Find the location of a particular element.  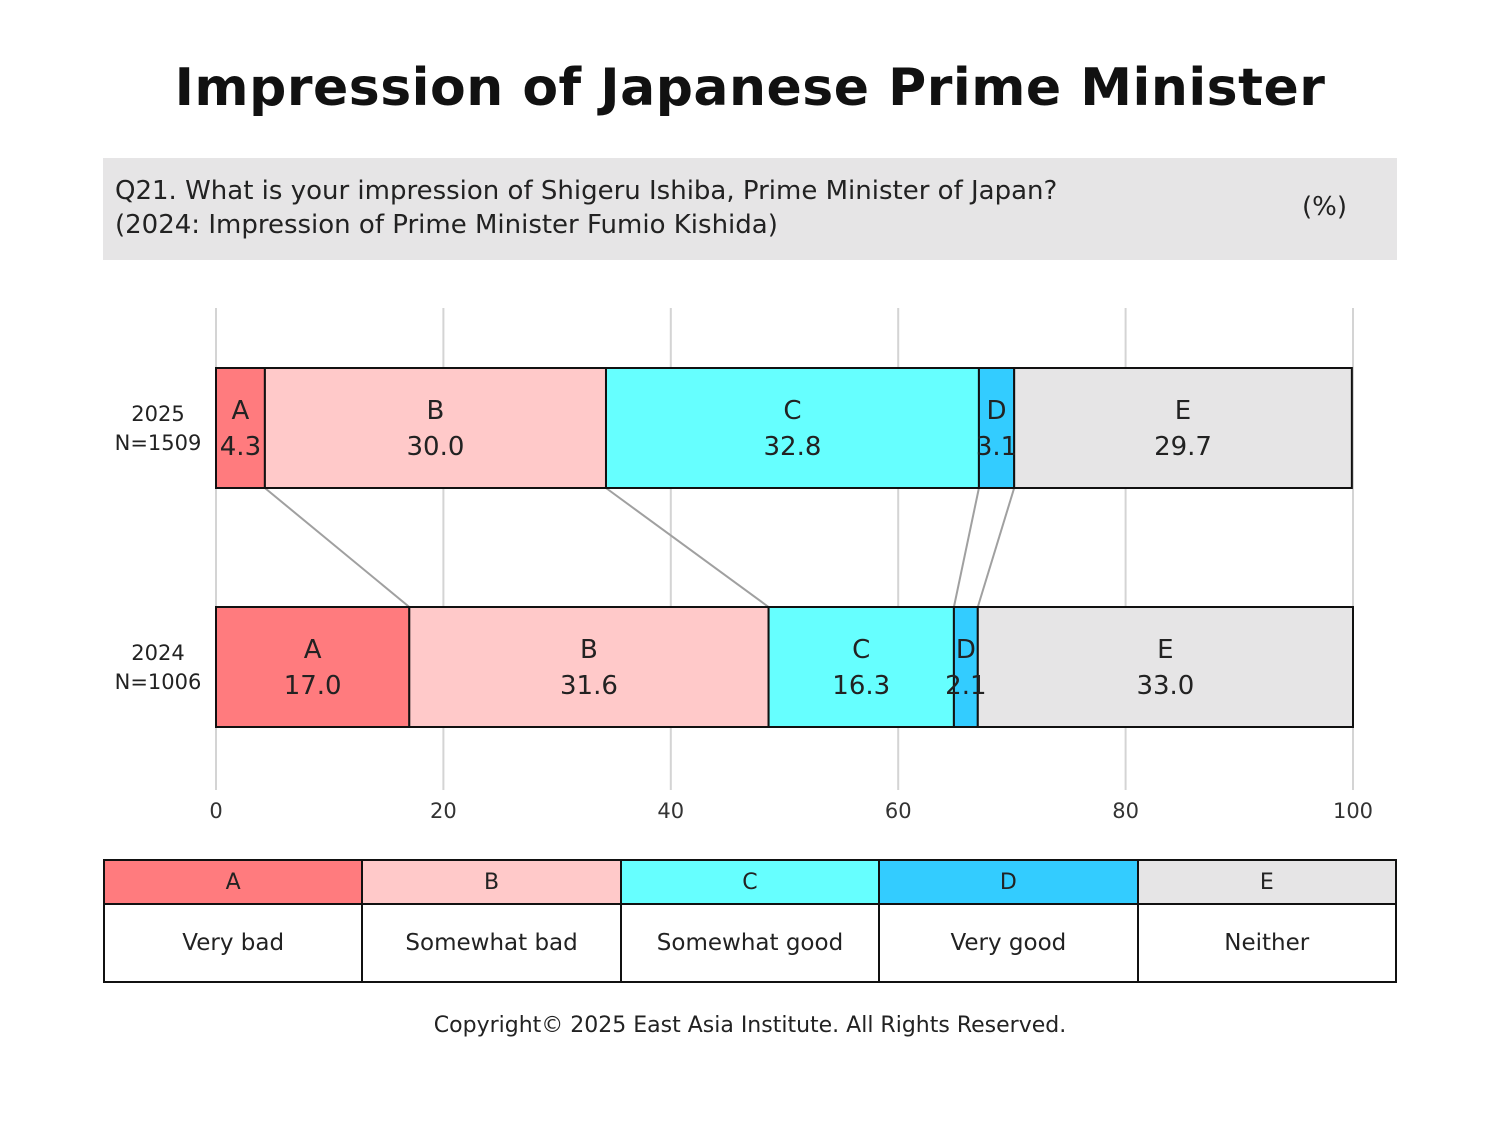

legend-code-d: D is located at coordinates (1008, 882).